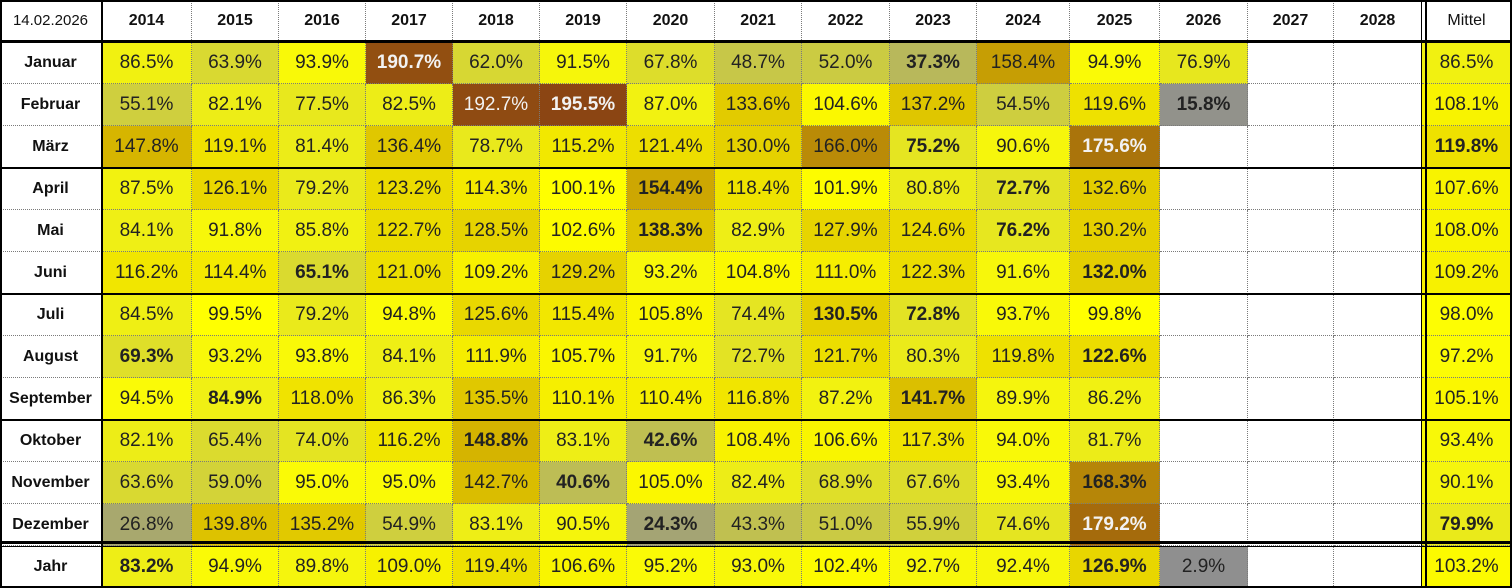  Describe the element at coordinates (671, 147) in the screenshot. I see `märz-cell-2020: 121.4%` at that location.